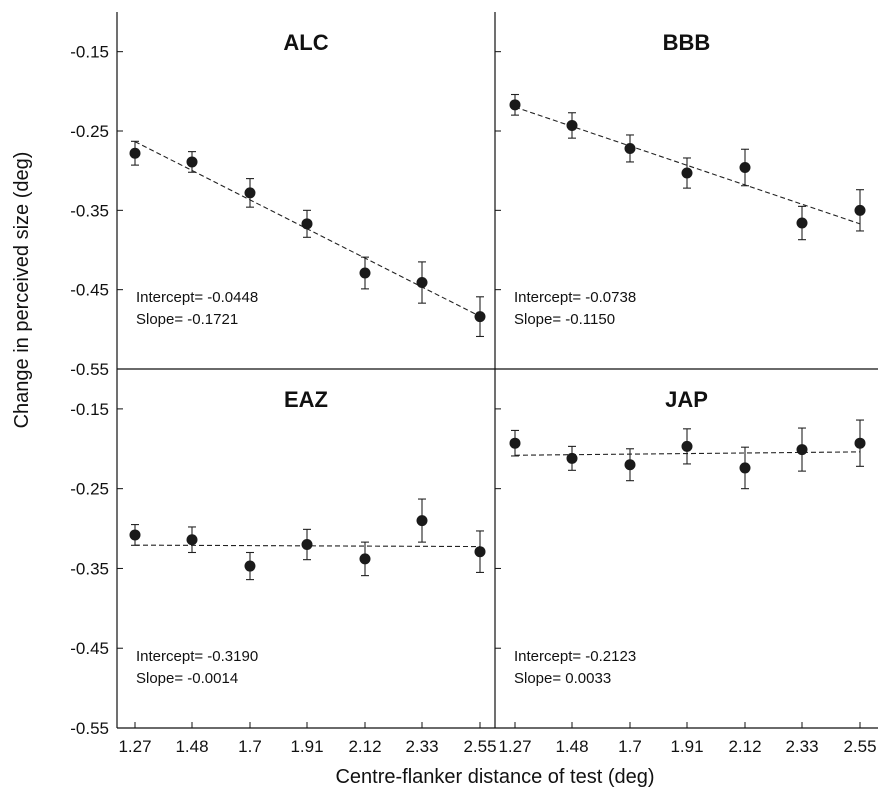  Describe the element at coordinates (306, 399) in the screenshot. I see `panel-title: EAZ` at that location.